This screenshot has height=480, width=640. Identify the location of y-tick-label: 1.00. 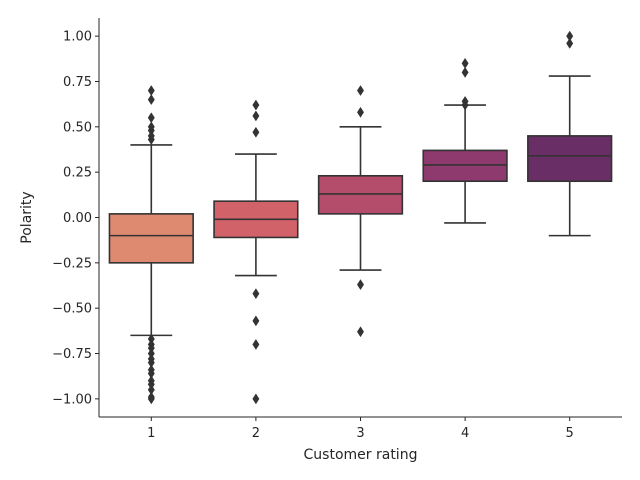
(77, 37).